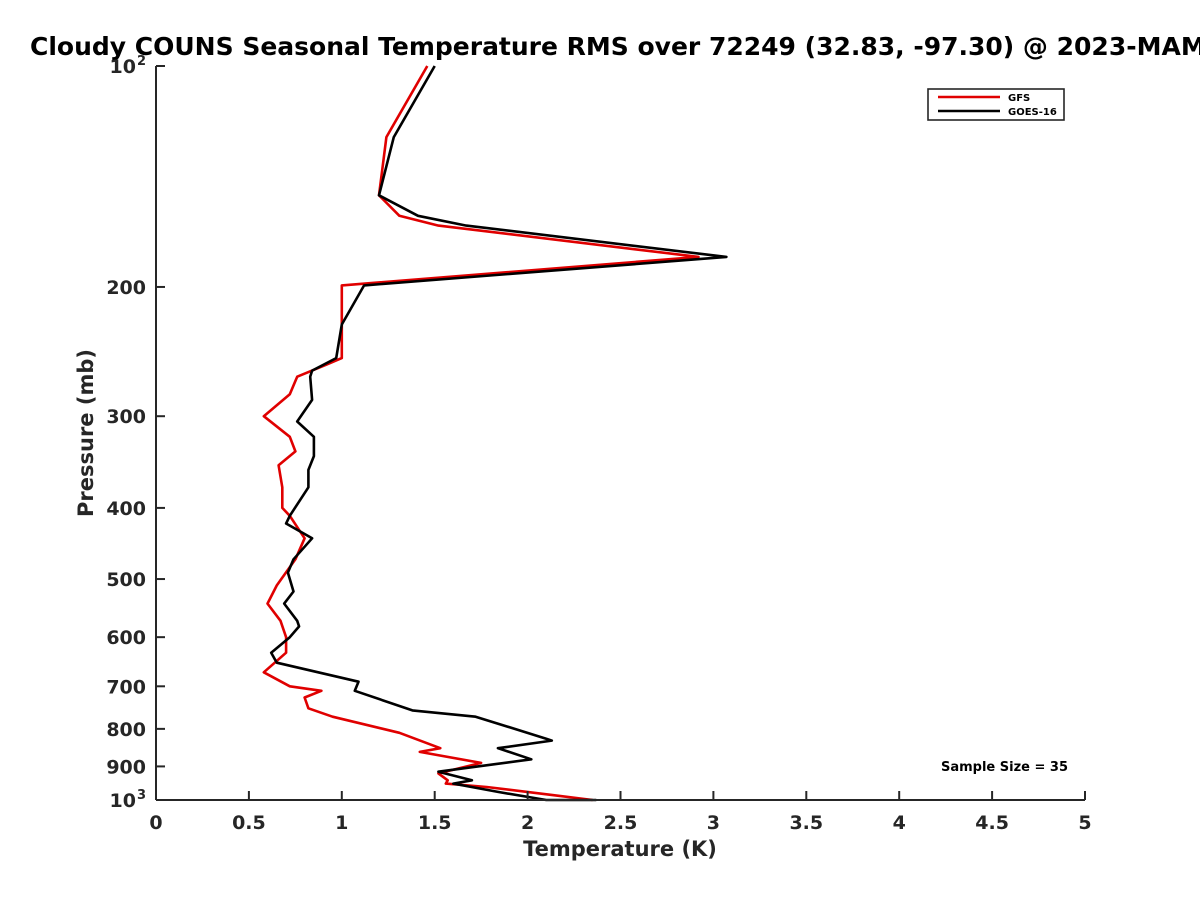  I want to click on x-tick-label: 3.5, so click(806, 823).